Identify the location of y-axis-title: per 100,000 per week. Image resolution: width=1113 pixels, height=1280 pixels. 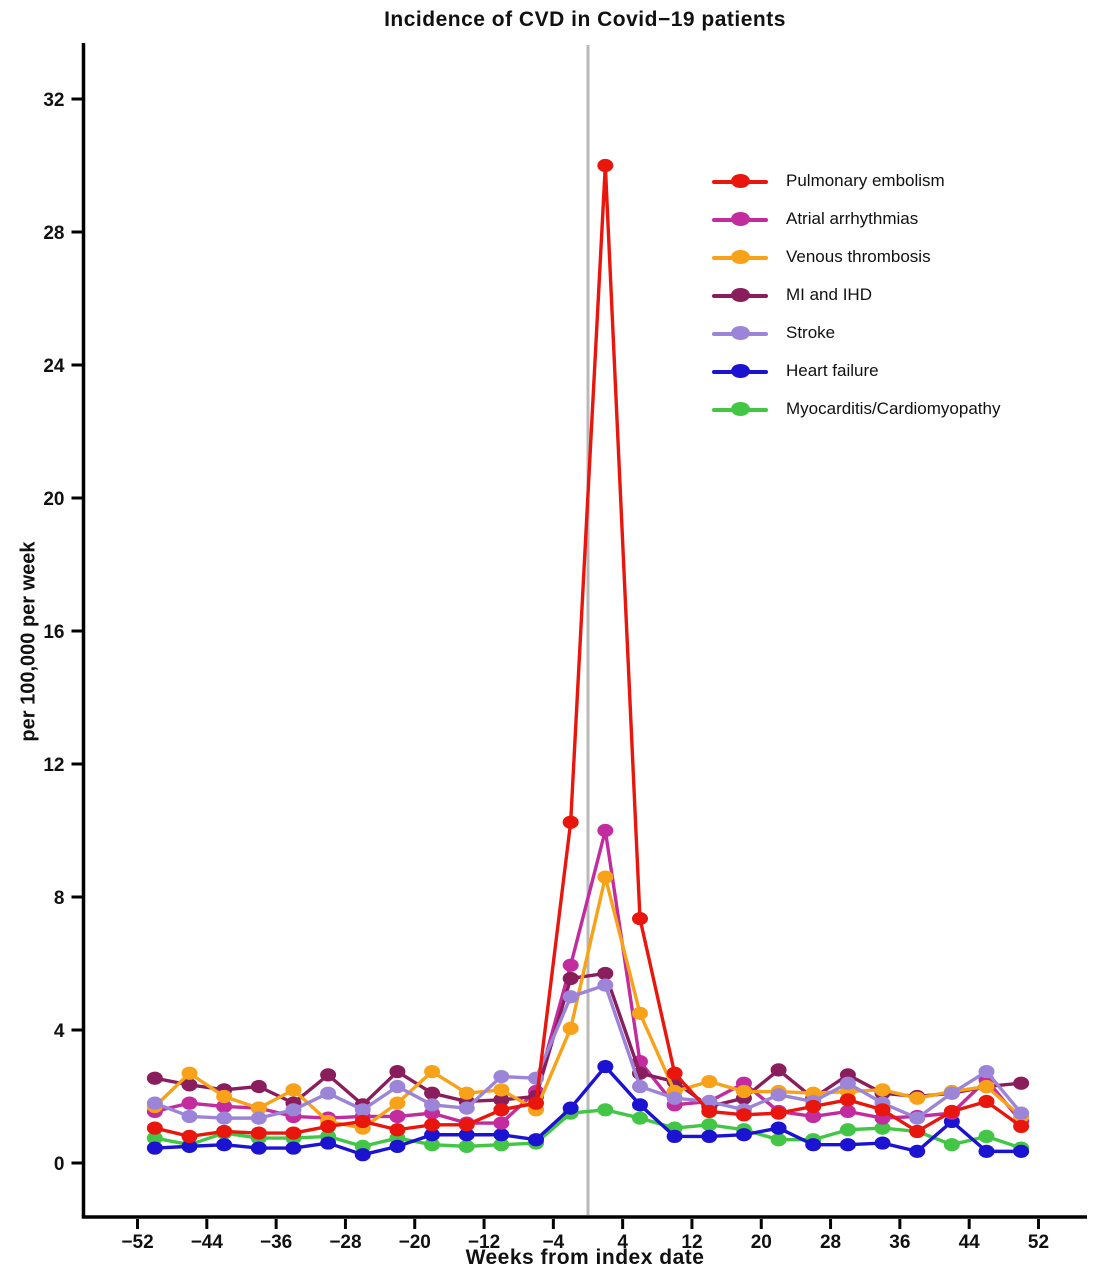
(28, 641).